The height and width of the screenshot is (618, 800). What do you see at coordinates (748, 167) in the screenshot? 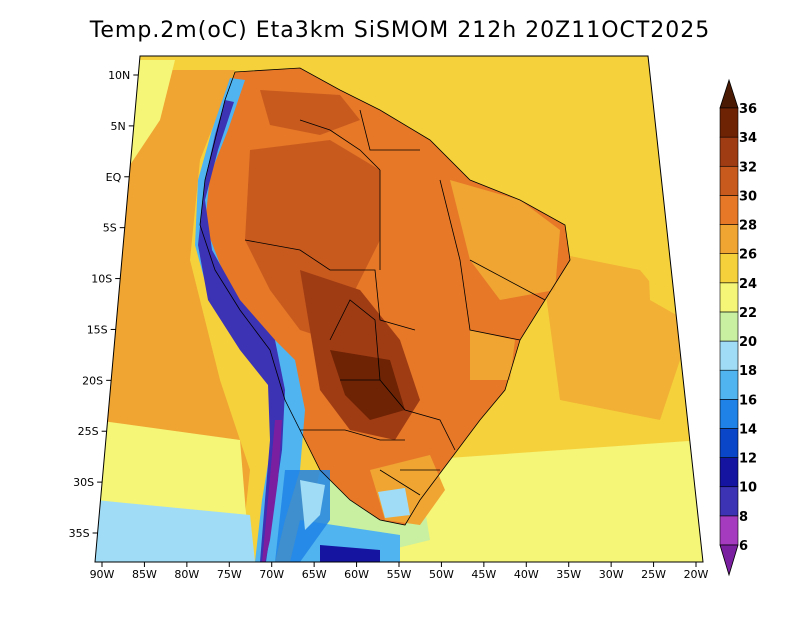
I see `colorbar-label: 32` at bounding box center [748, 167].